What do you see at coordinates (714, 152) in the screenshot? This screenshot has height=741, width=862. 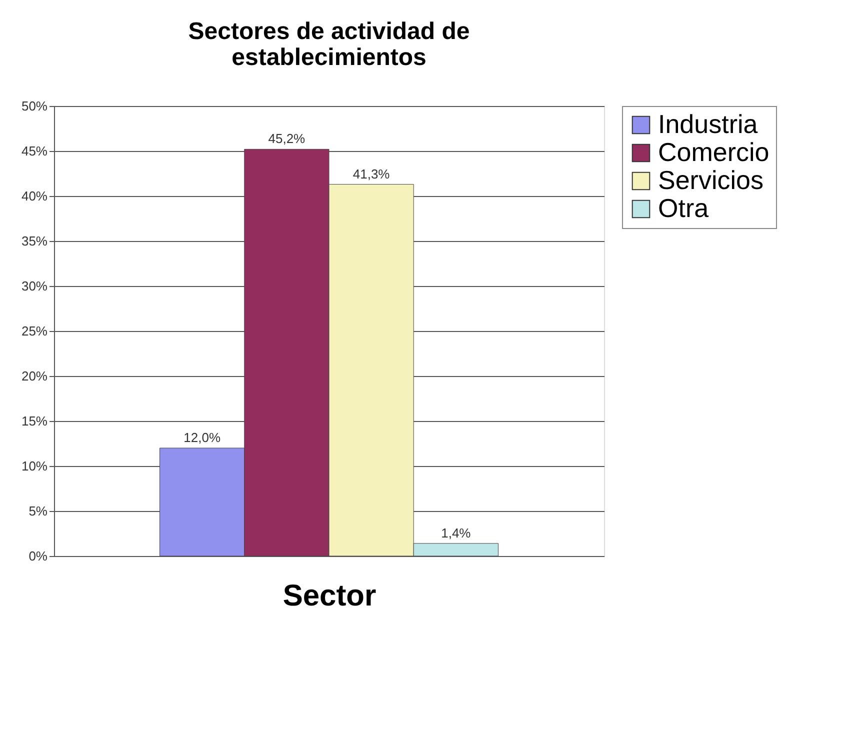 I see `legend-label: Comercio` at bounding box center [714, 152].